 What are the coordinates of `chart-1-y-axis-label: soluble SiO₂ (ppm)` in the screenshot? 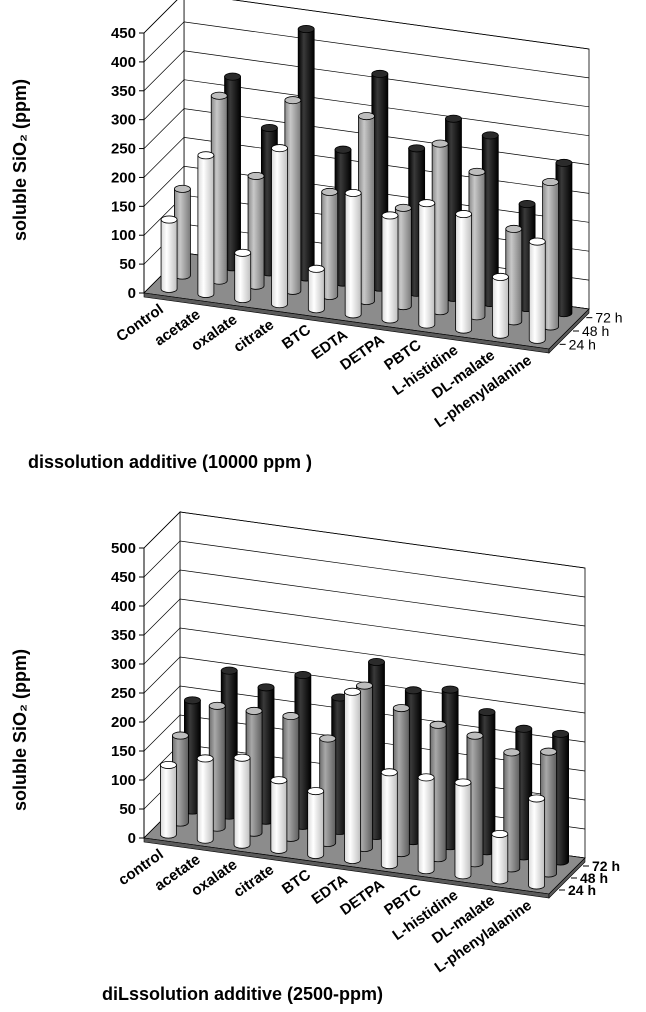 It's located at (20, 160).